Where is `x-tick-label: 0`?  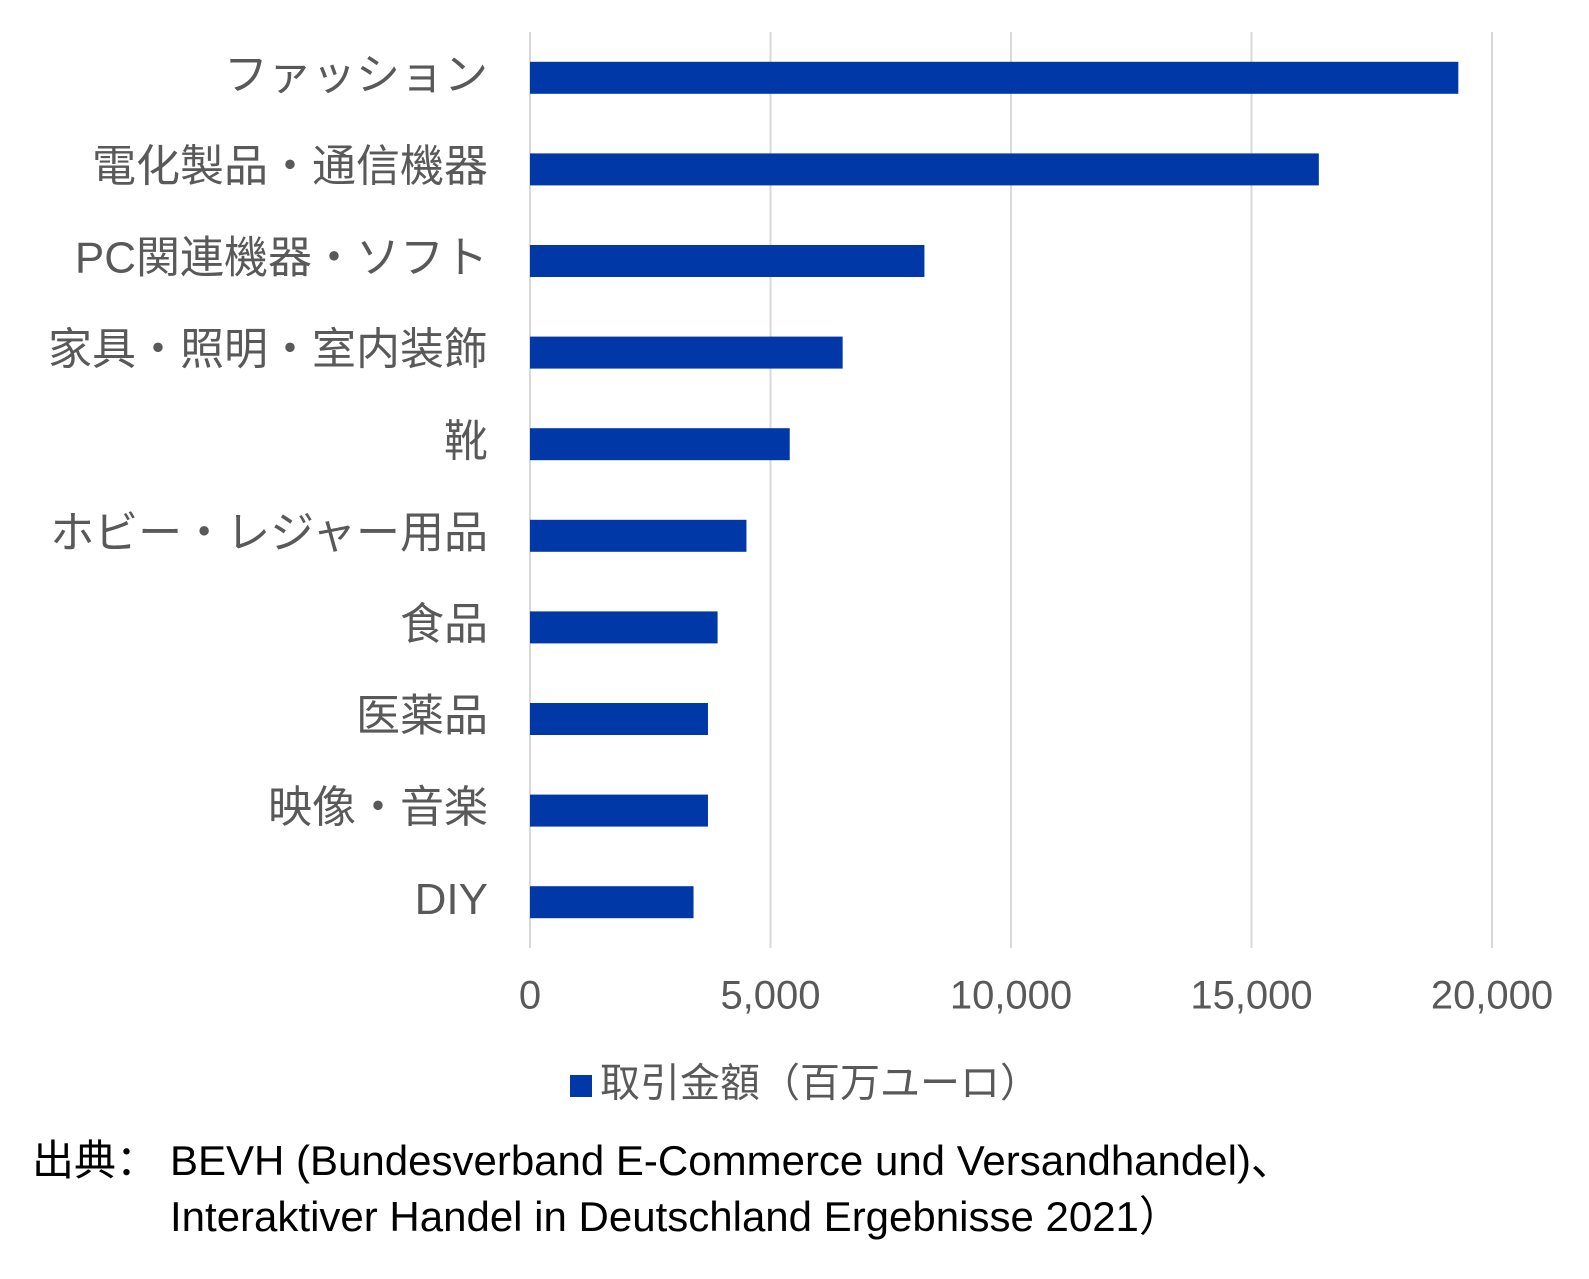
x-tick-label: 0 is located at coordinates (530, 996).